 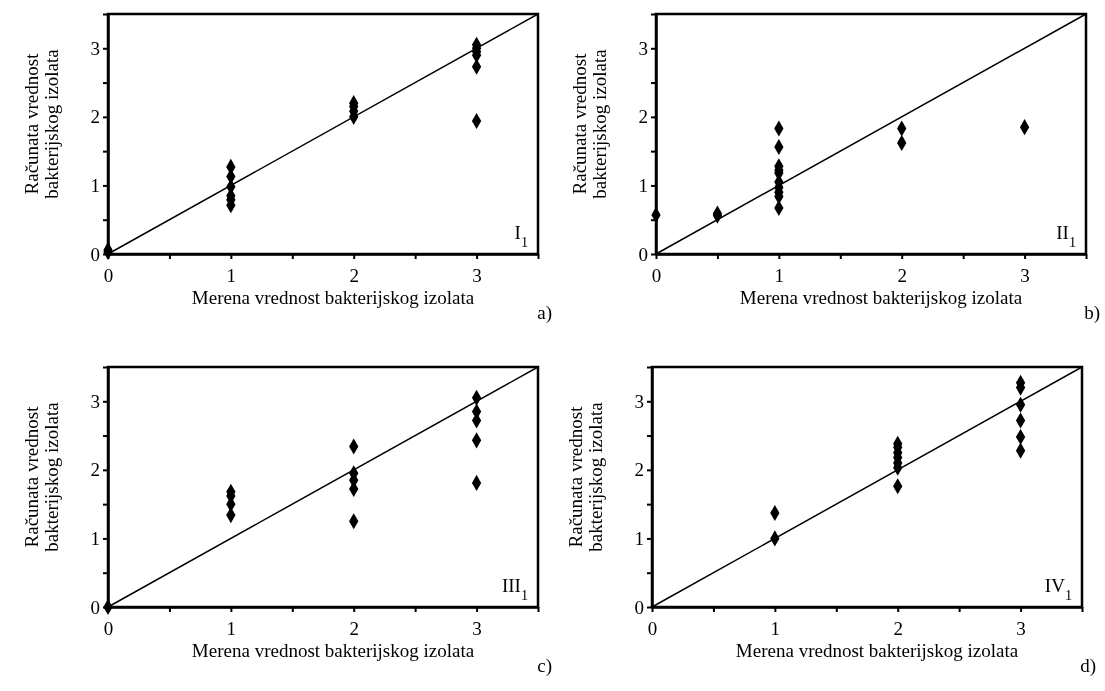 What do you see at coordinates (514, 589) in the screenshot?
I see `annotation: III$_{1}$` at bounding box center [514, 589].